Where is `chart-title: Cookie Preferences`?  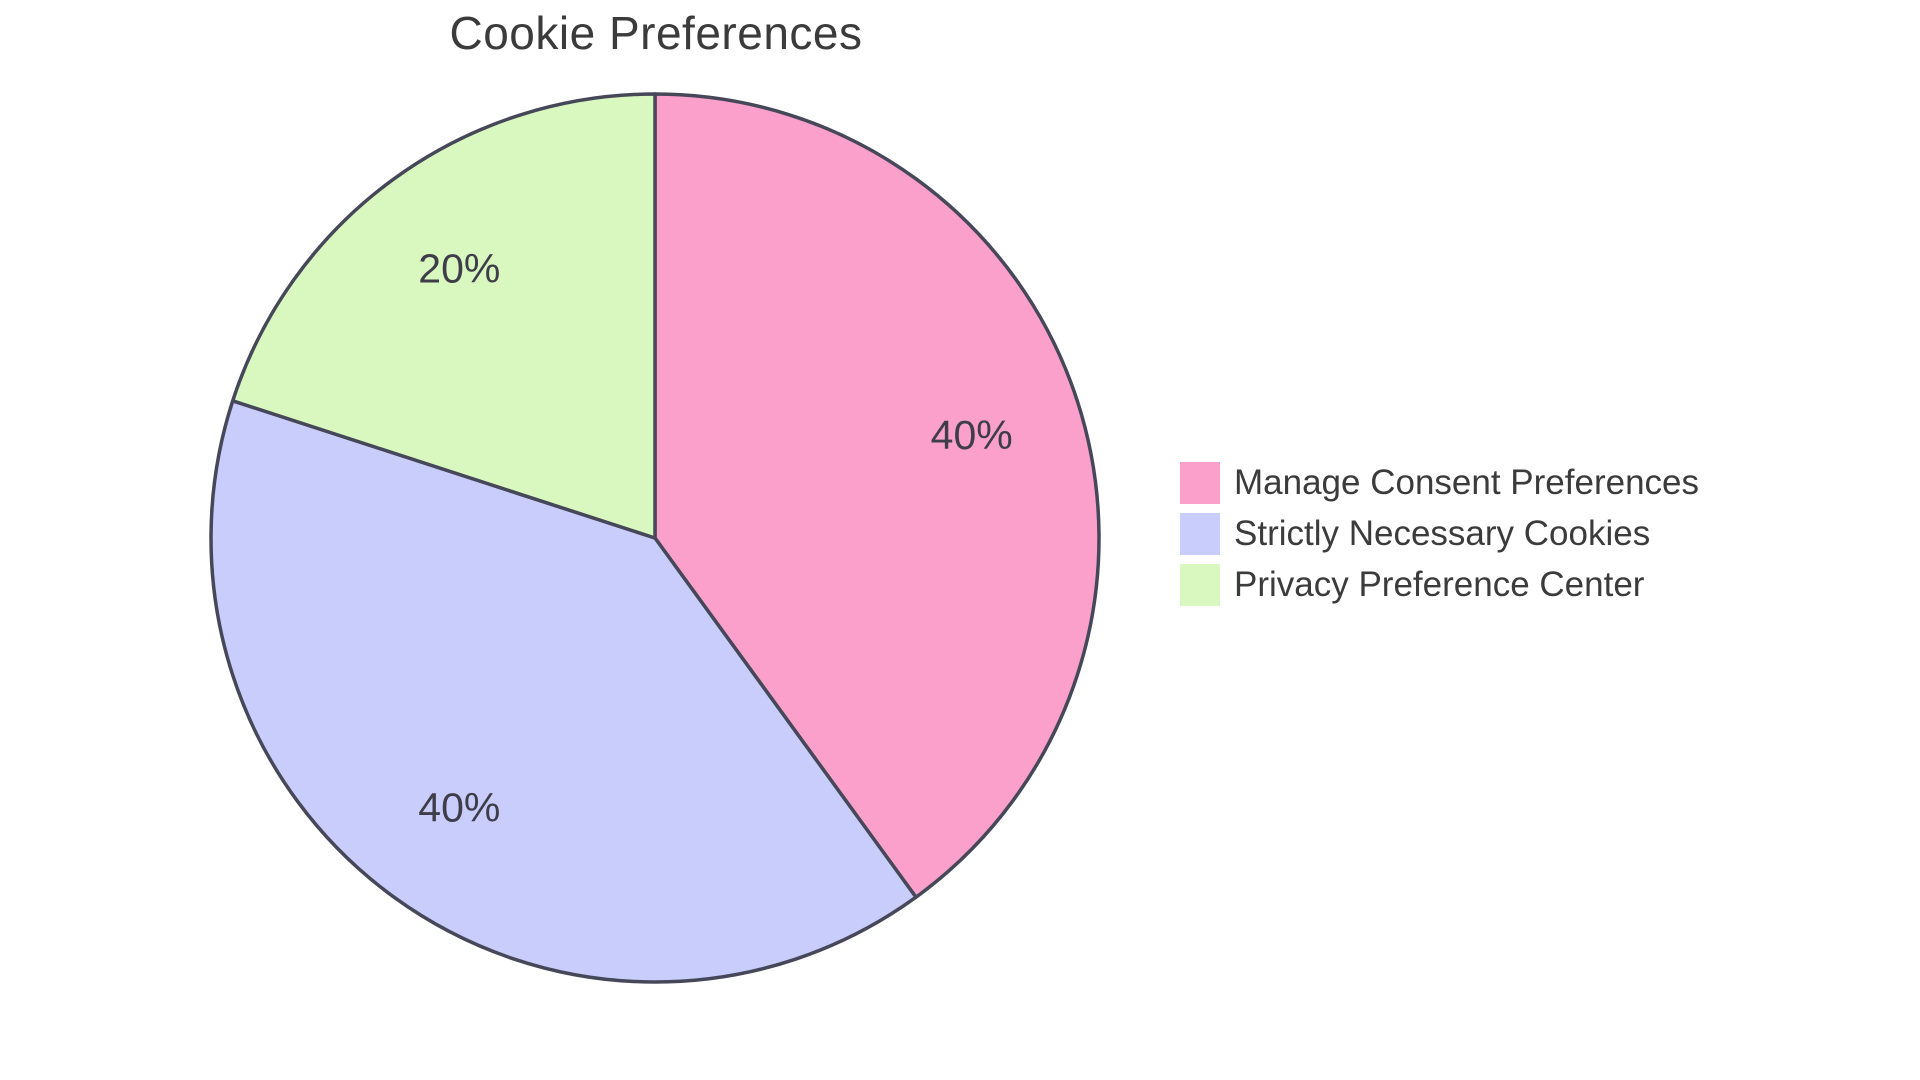
chart-title: Cookie Preferences is located at coordinates (656, 33).